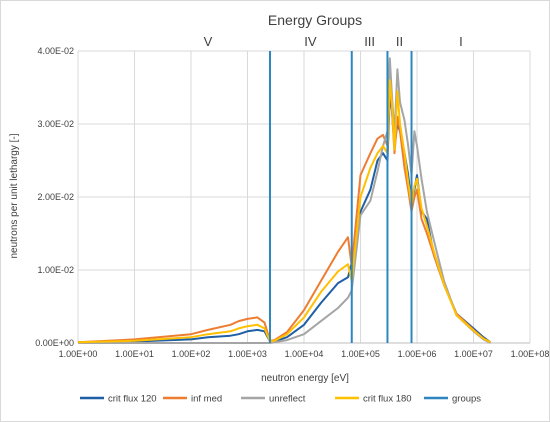 The image size is (550, 422). What do you see at coordinates (360, 354) in the screenshot?
I see `x-tick-label: 1.00E+05` at bounding box center [360, 354].